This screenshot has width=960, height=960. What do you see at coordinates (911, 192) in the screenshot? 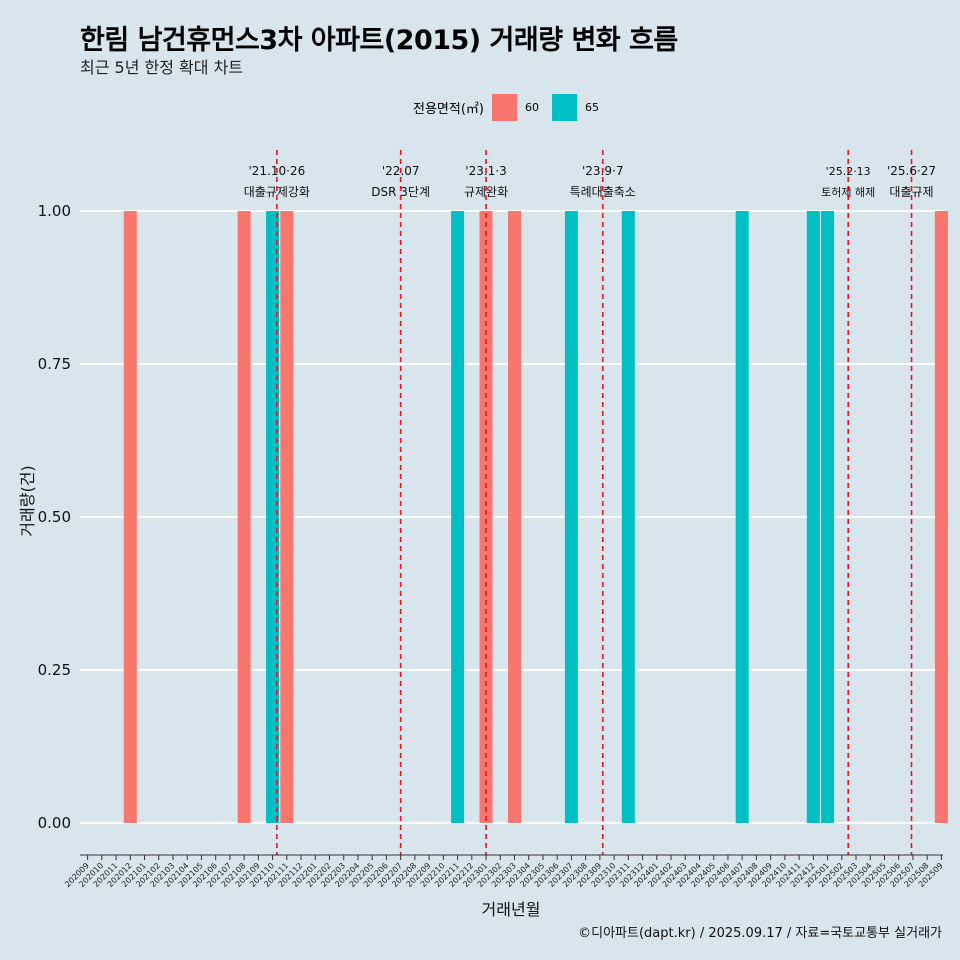
I see `event-label: 대출규제` at bounding box center [911, 192].